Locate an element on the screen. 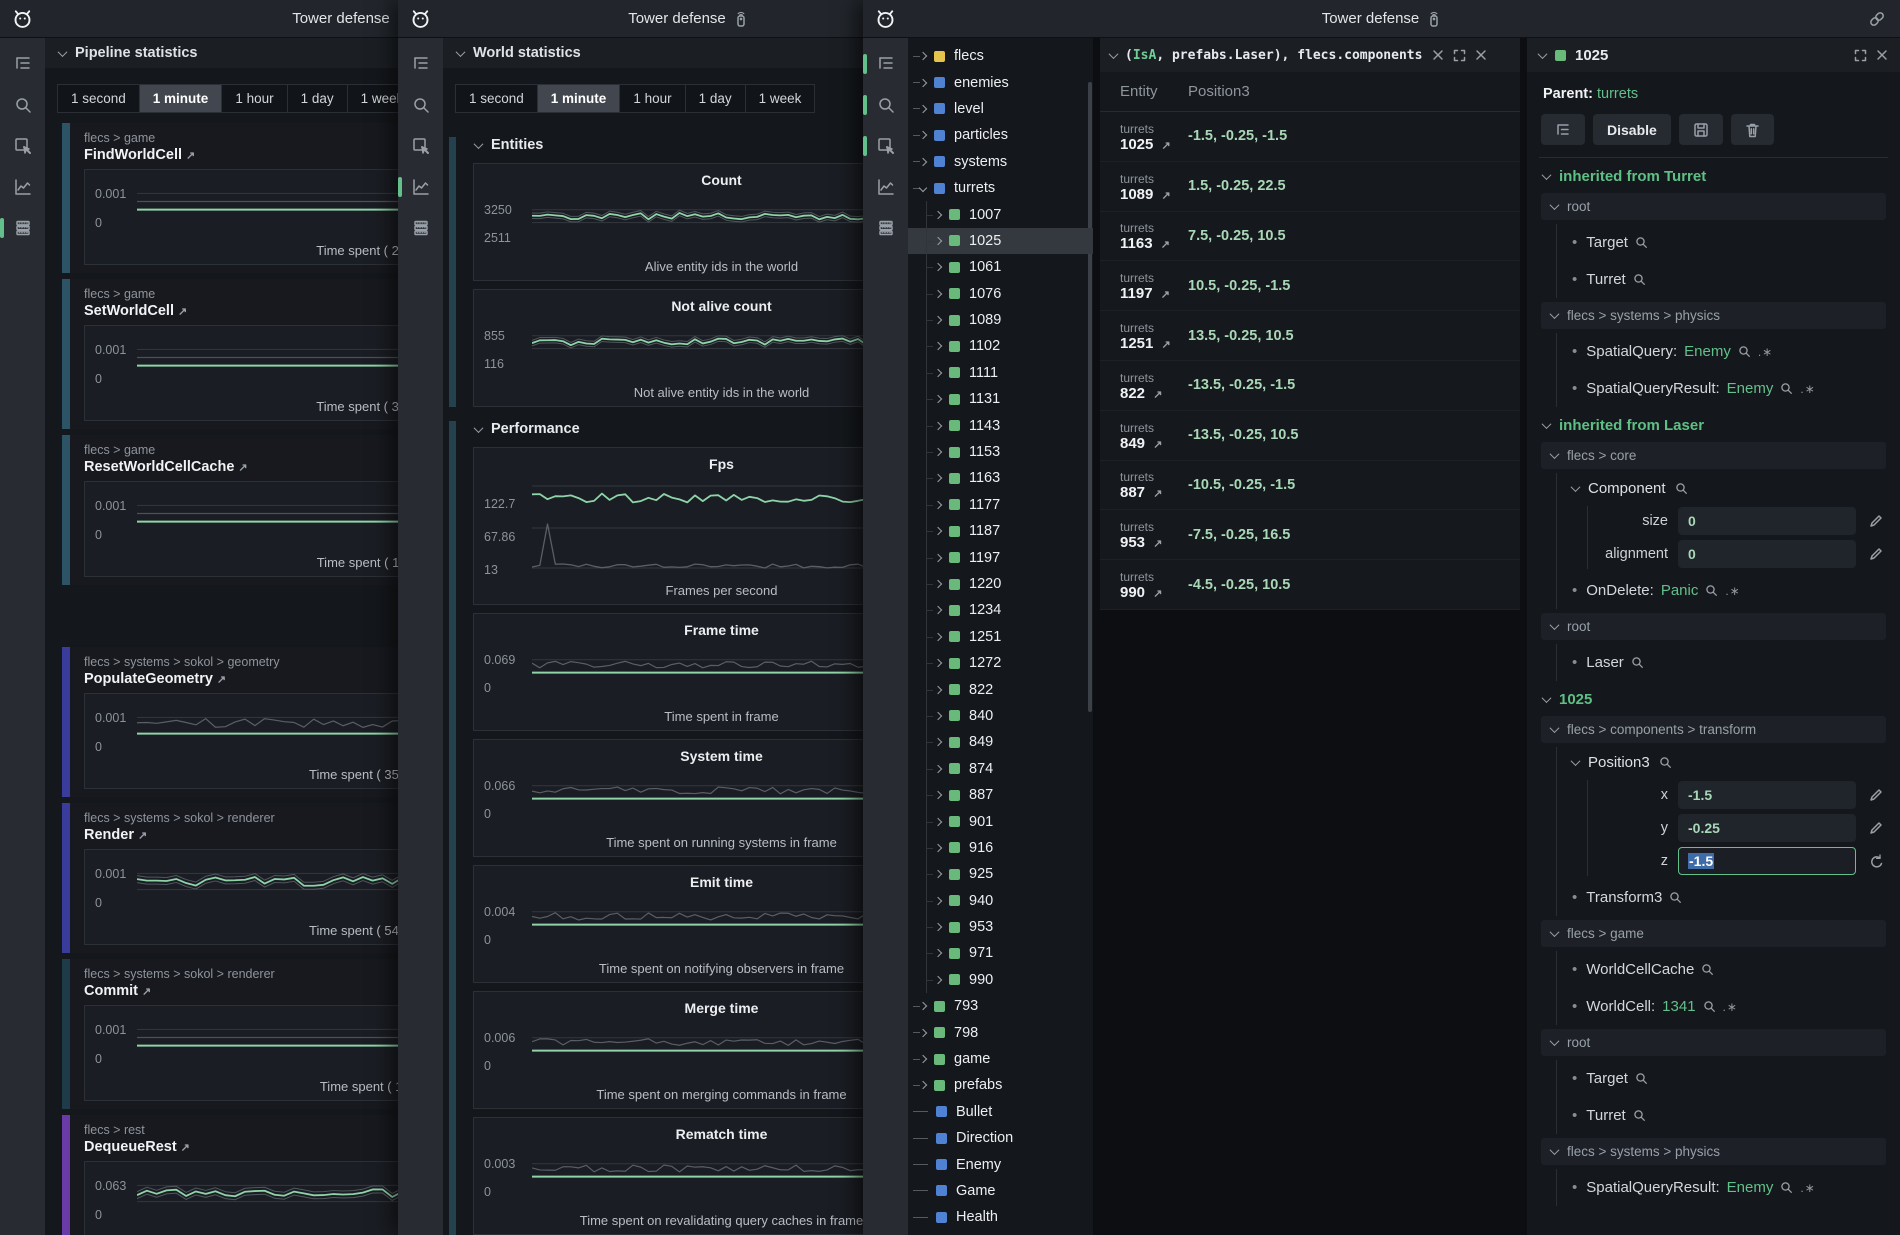  tree-item-1007: 1007 is located at coordinates (1000, 214).